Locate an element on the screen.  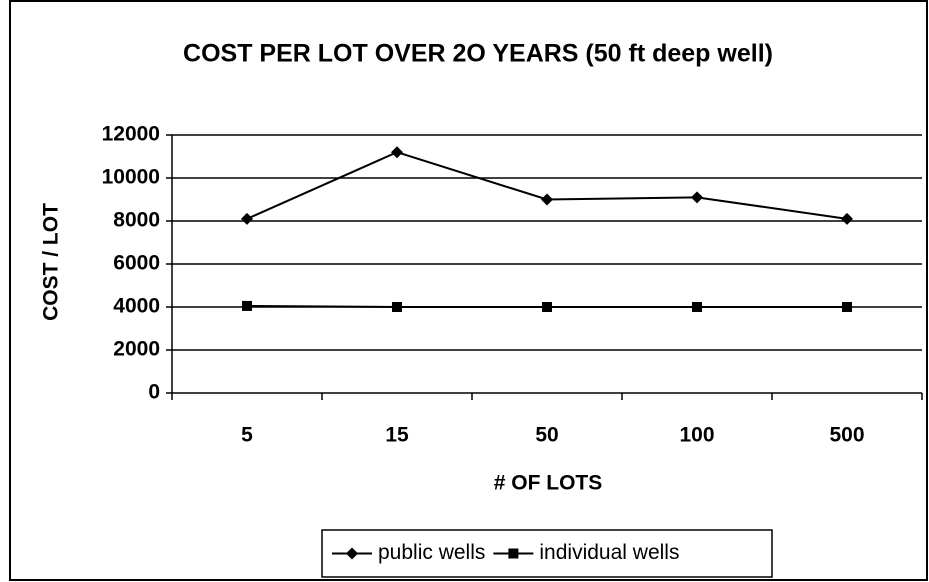
x-tick-label: 500 is located at coordinates (846, 435).